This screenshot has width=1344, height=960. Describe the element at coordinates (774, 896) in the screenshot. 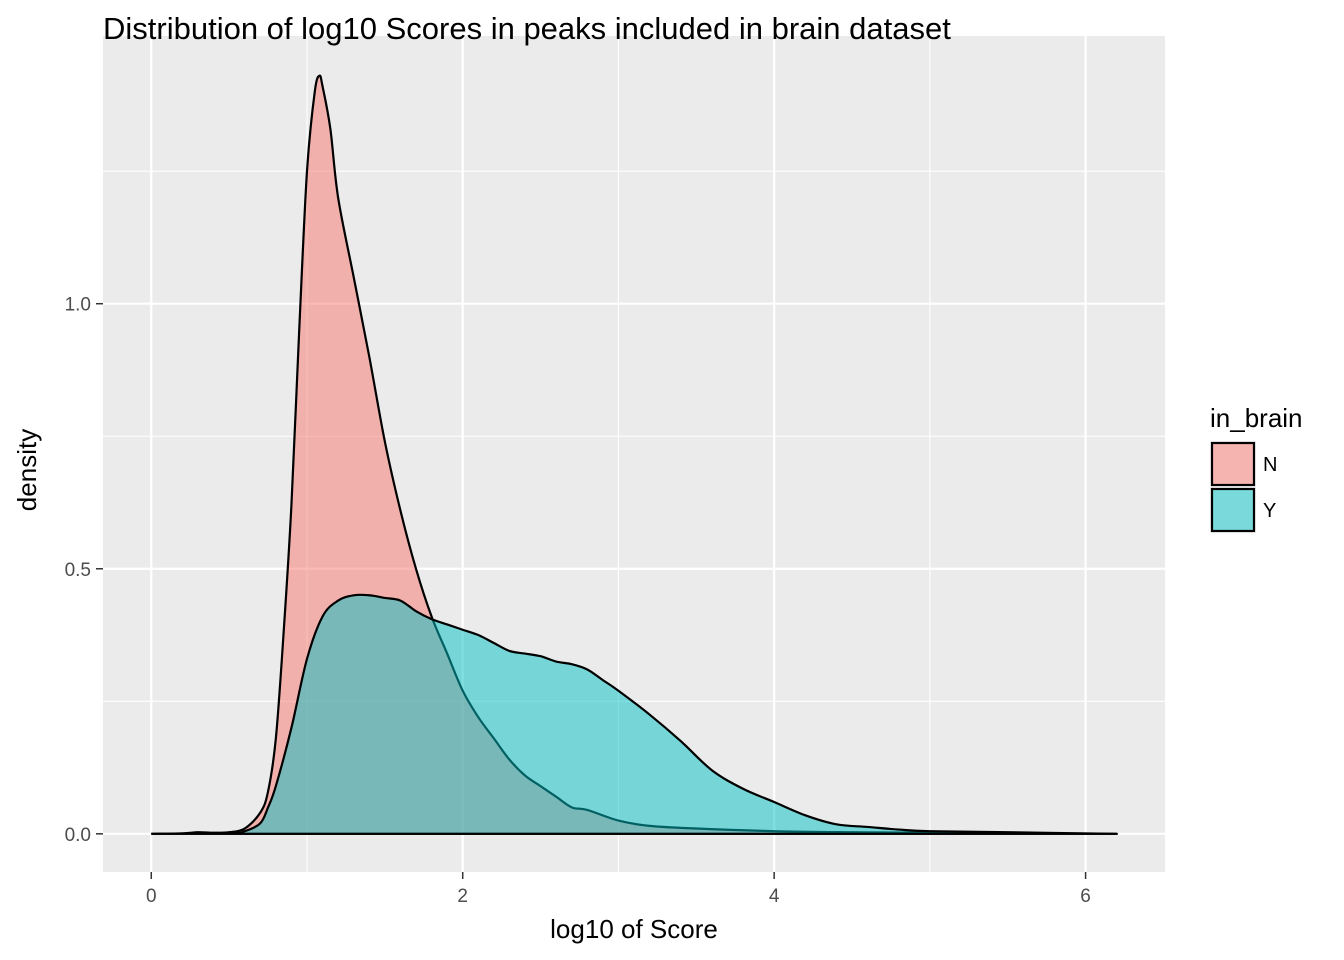

I see `x-tick-label: 4` at that location.